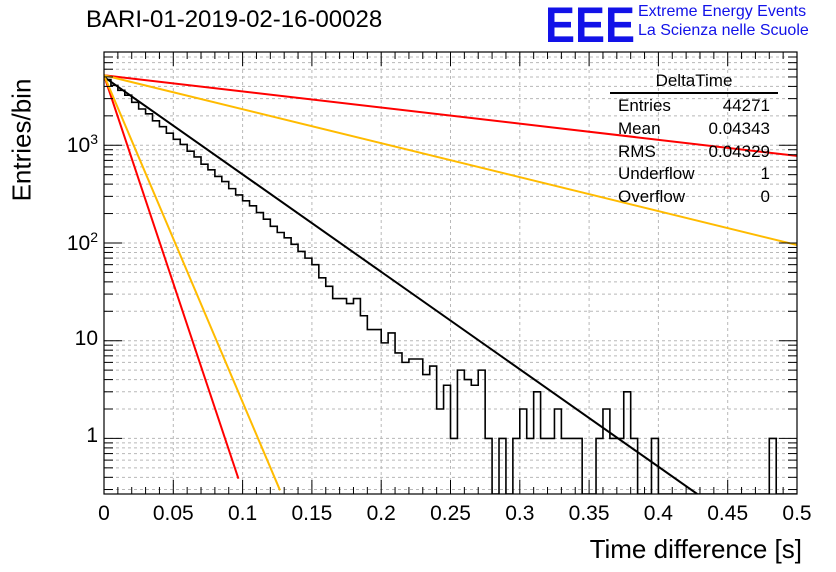 The image size is (836, 572). What do you see at coordinates (694, 106) in the screenshot?
I see `stats-row-entries: Entries 44271` at bounding box center [694, 106].